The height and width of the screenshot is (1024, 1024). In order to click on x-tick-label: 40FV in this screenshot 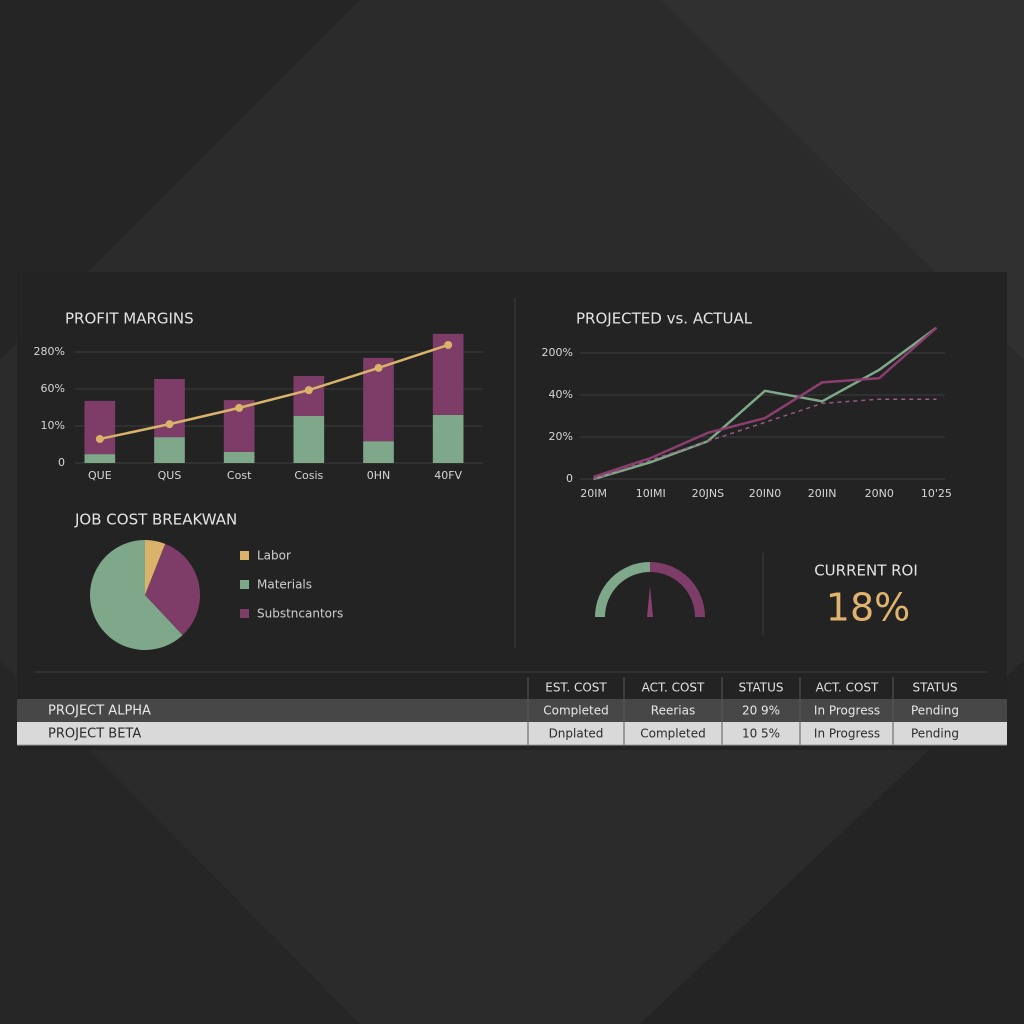, I will do `click(448, 475)`.